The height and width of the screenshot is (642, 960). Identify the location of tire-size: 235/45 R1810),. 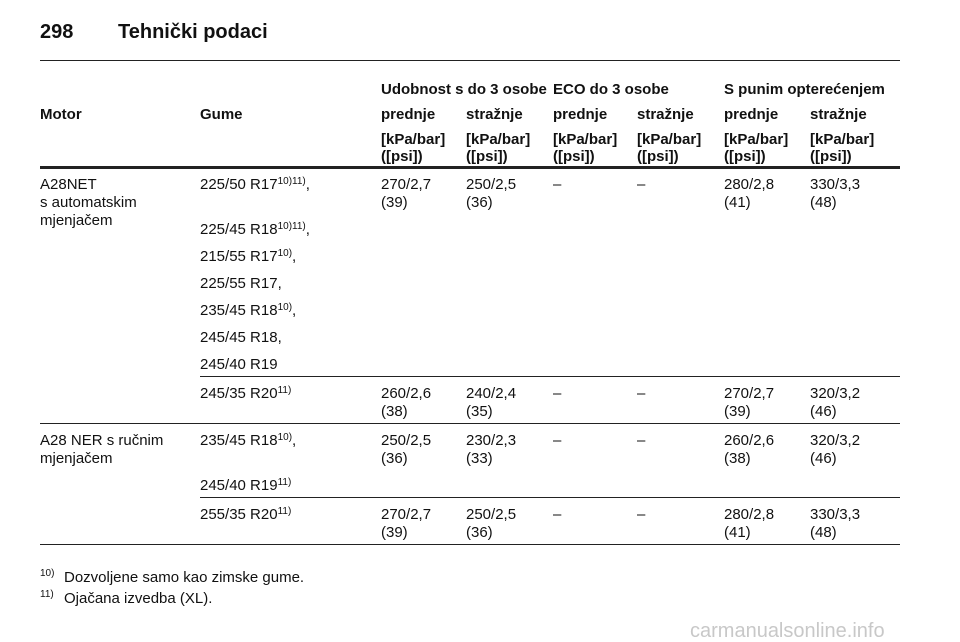
(248, 311).